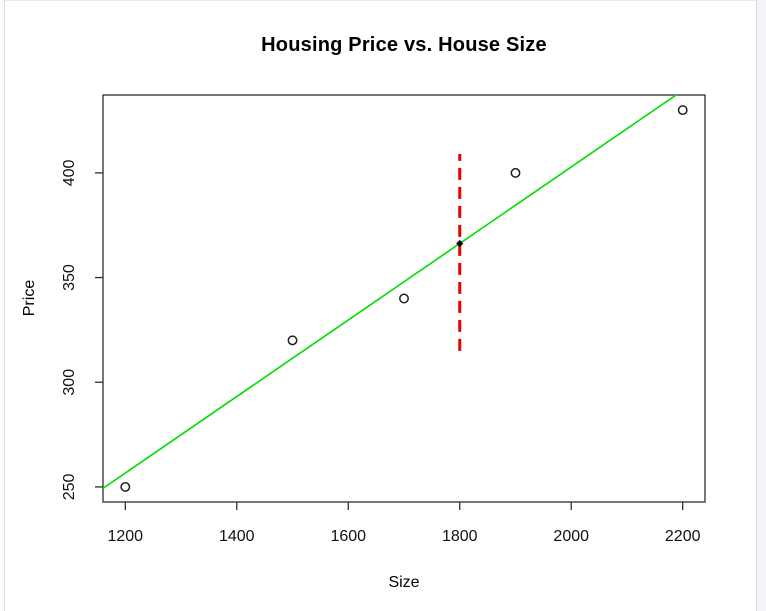 The width and height of the screenshot is (766, 611). I want to click on x-tick-label: 1800, so click(460, 536).